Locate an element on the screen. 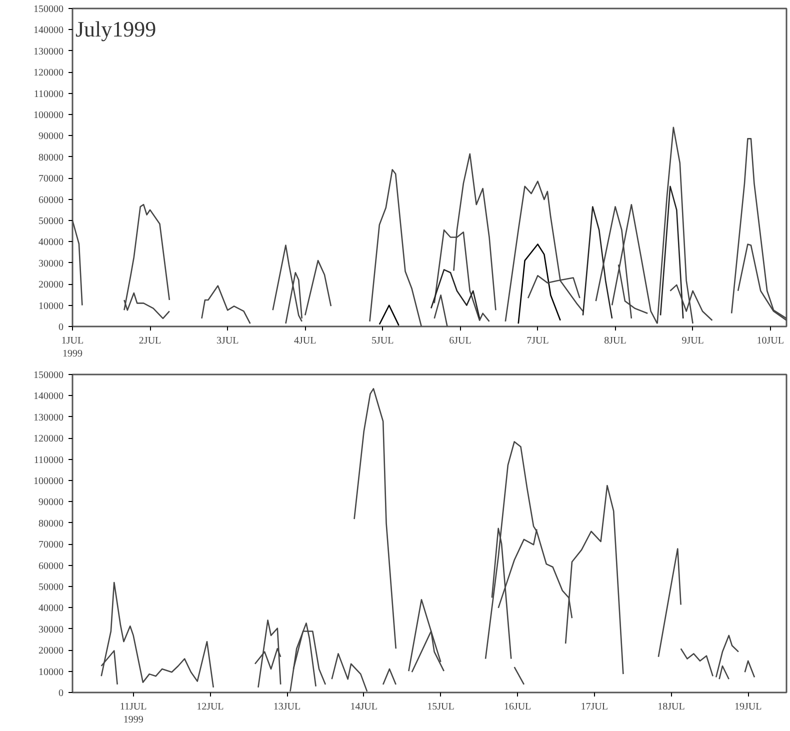 The height and width of the screenshot is (731, 790). x-tick-label: 3JUL is located at coordinates (227, 341).